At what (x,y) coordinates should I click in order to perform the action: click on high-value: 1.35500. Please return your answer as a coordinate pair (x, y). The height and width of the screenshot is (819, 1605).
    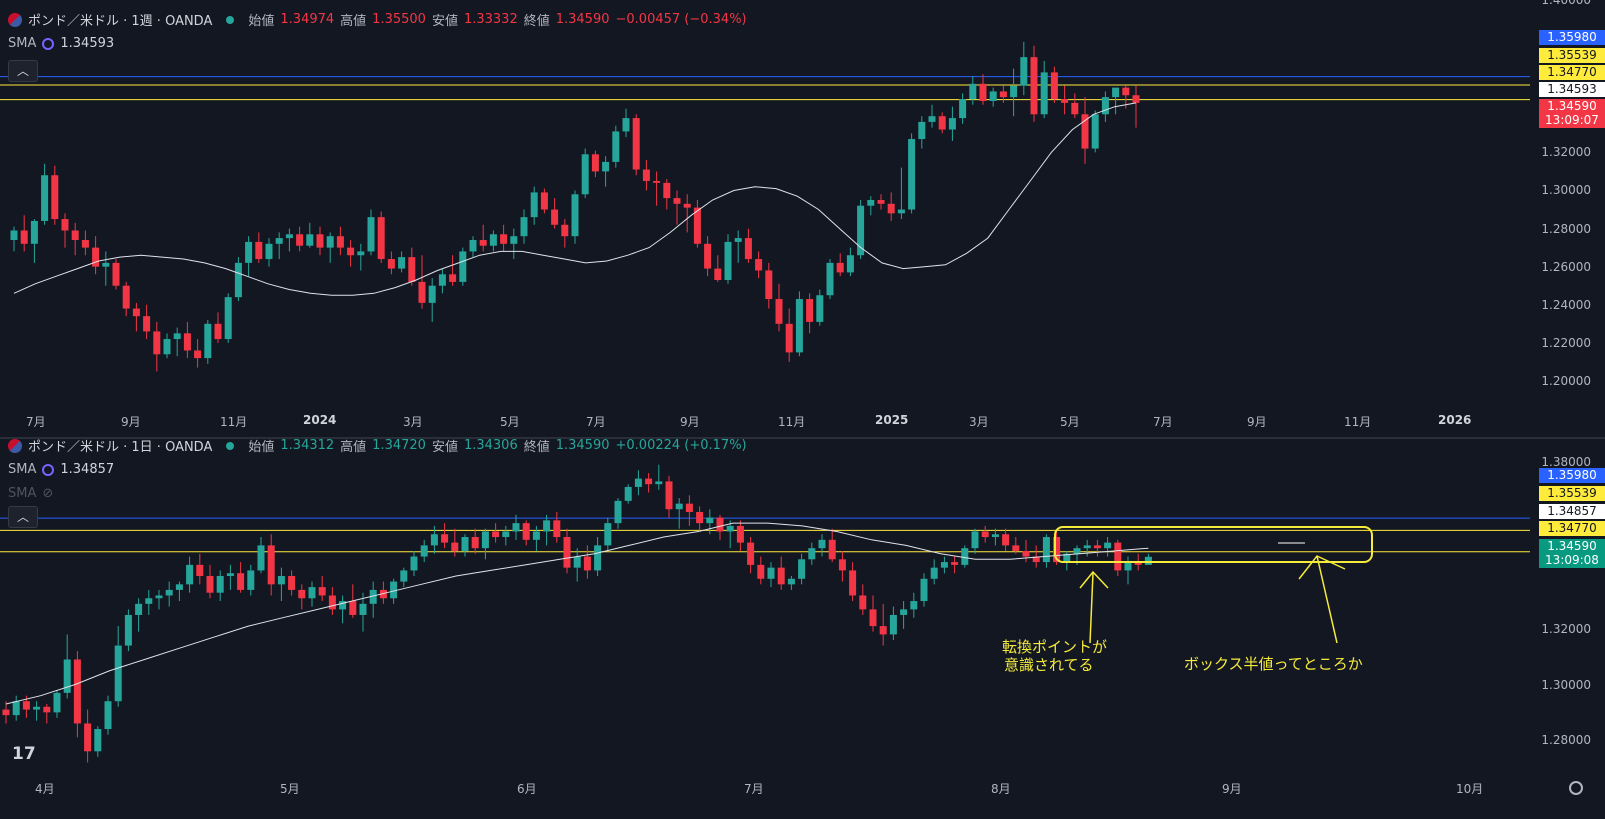
    Looking at the image, I should click on (399, 19).